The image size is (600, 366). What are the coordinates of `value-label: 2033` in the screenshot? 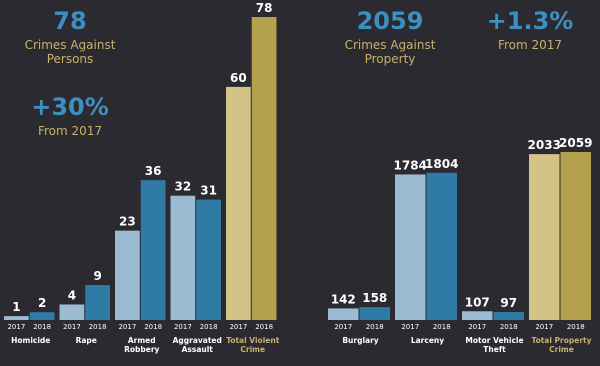 It's located at (544, 145).